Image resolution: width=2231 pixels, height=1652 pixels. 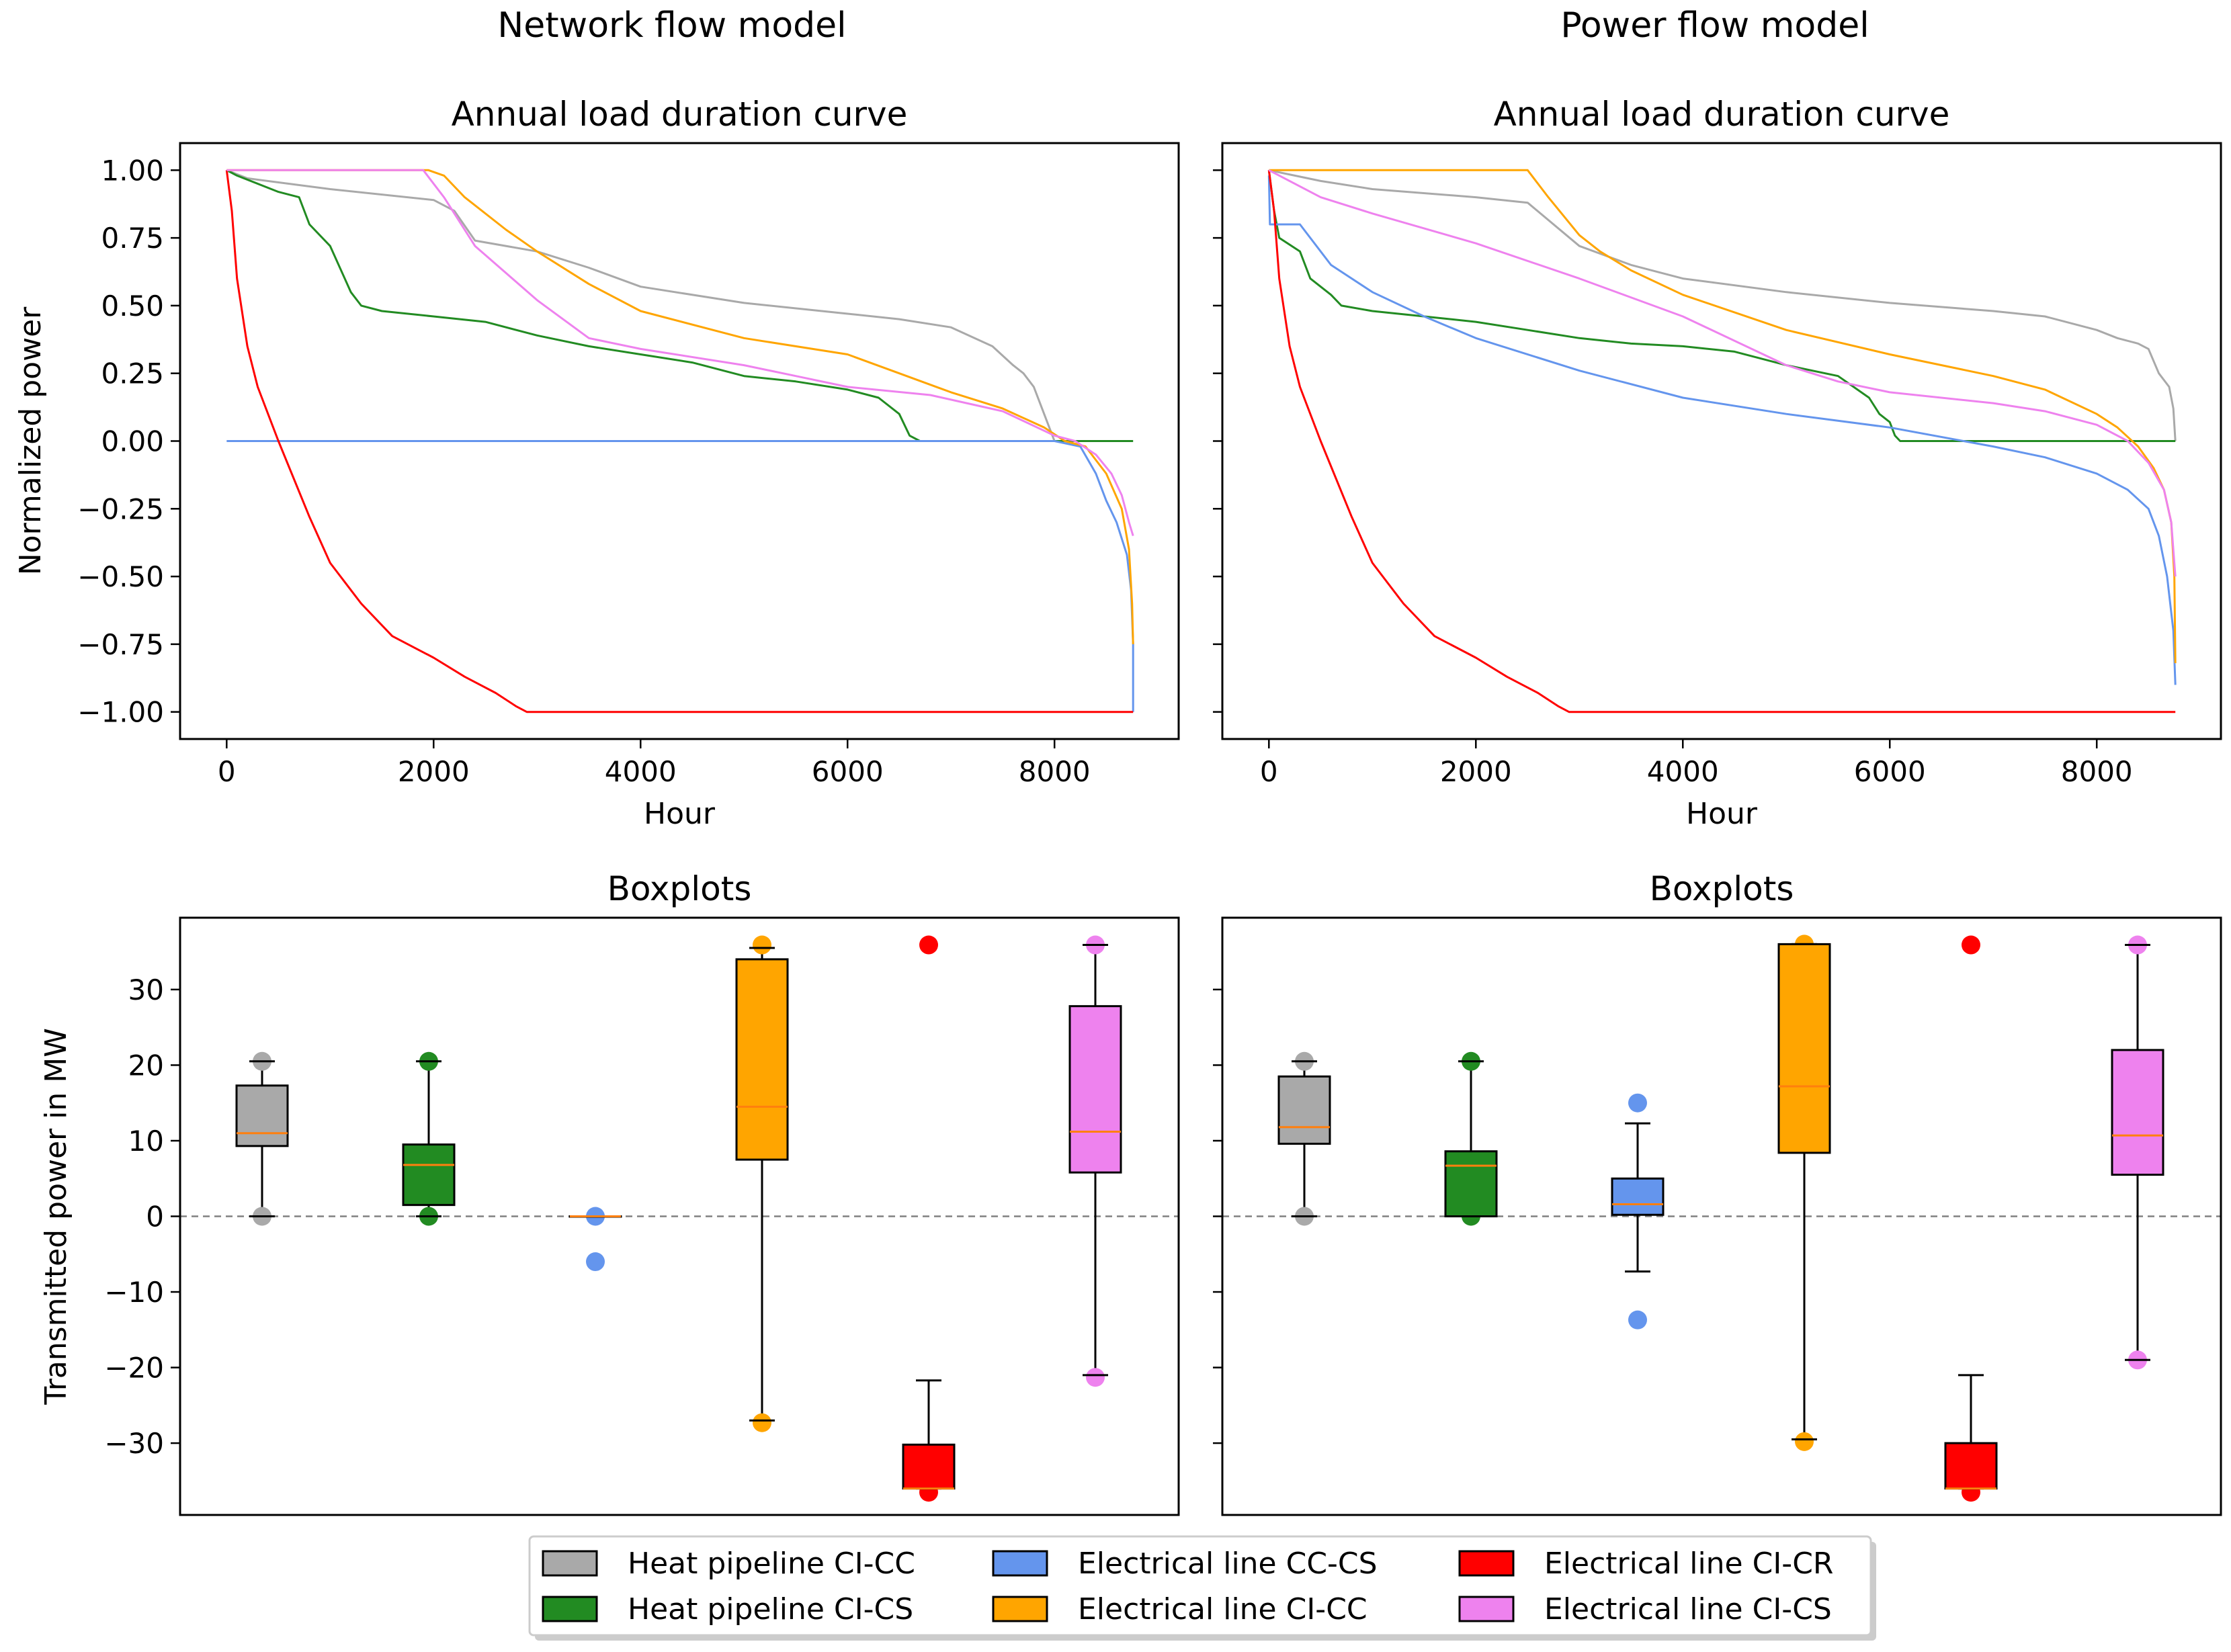 I want to click on y-tick-label: −10, so click(x=134, y=1292).